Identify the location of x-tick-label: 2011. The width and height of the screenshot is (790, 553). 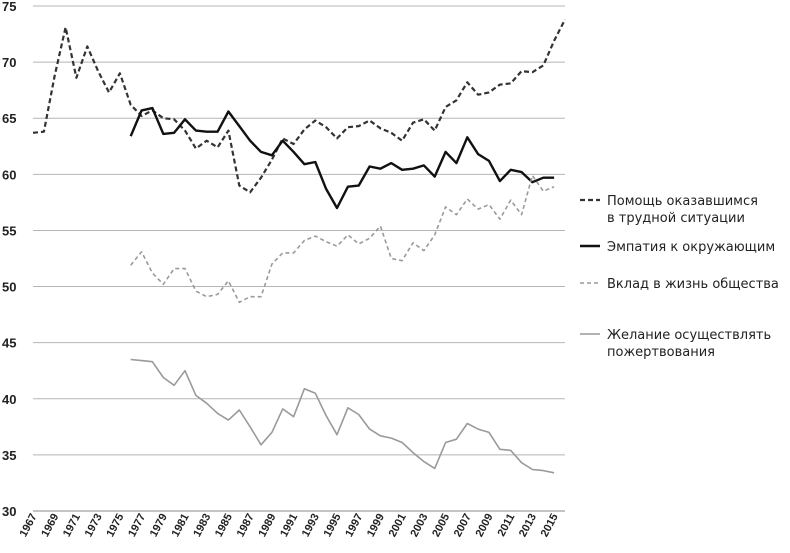
(507, 525).